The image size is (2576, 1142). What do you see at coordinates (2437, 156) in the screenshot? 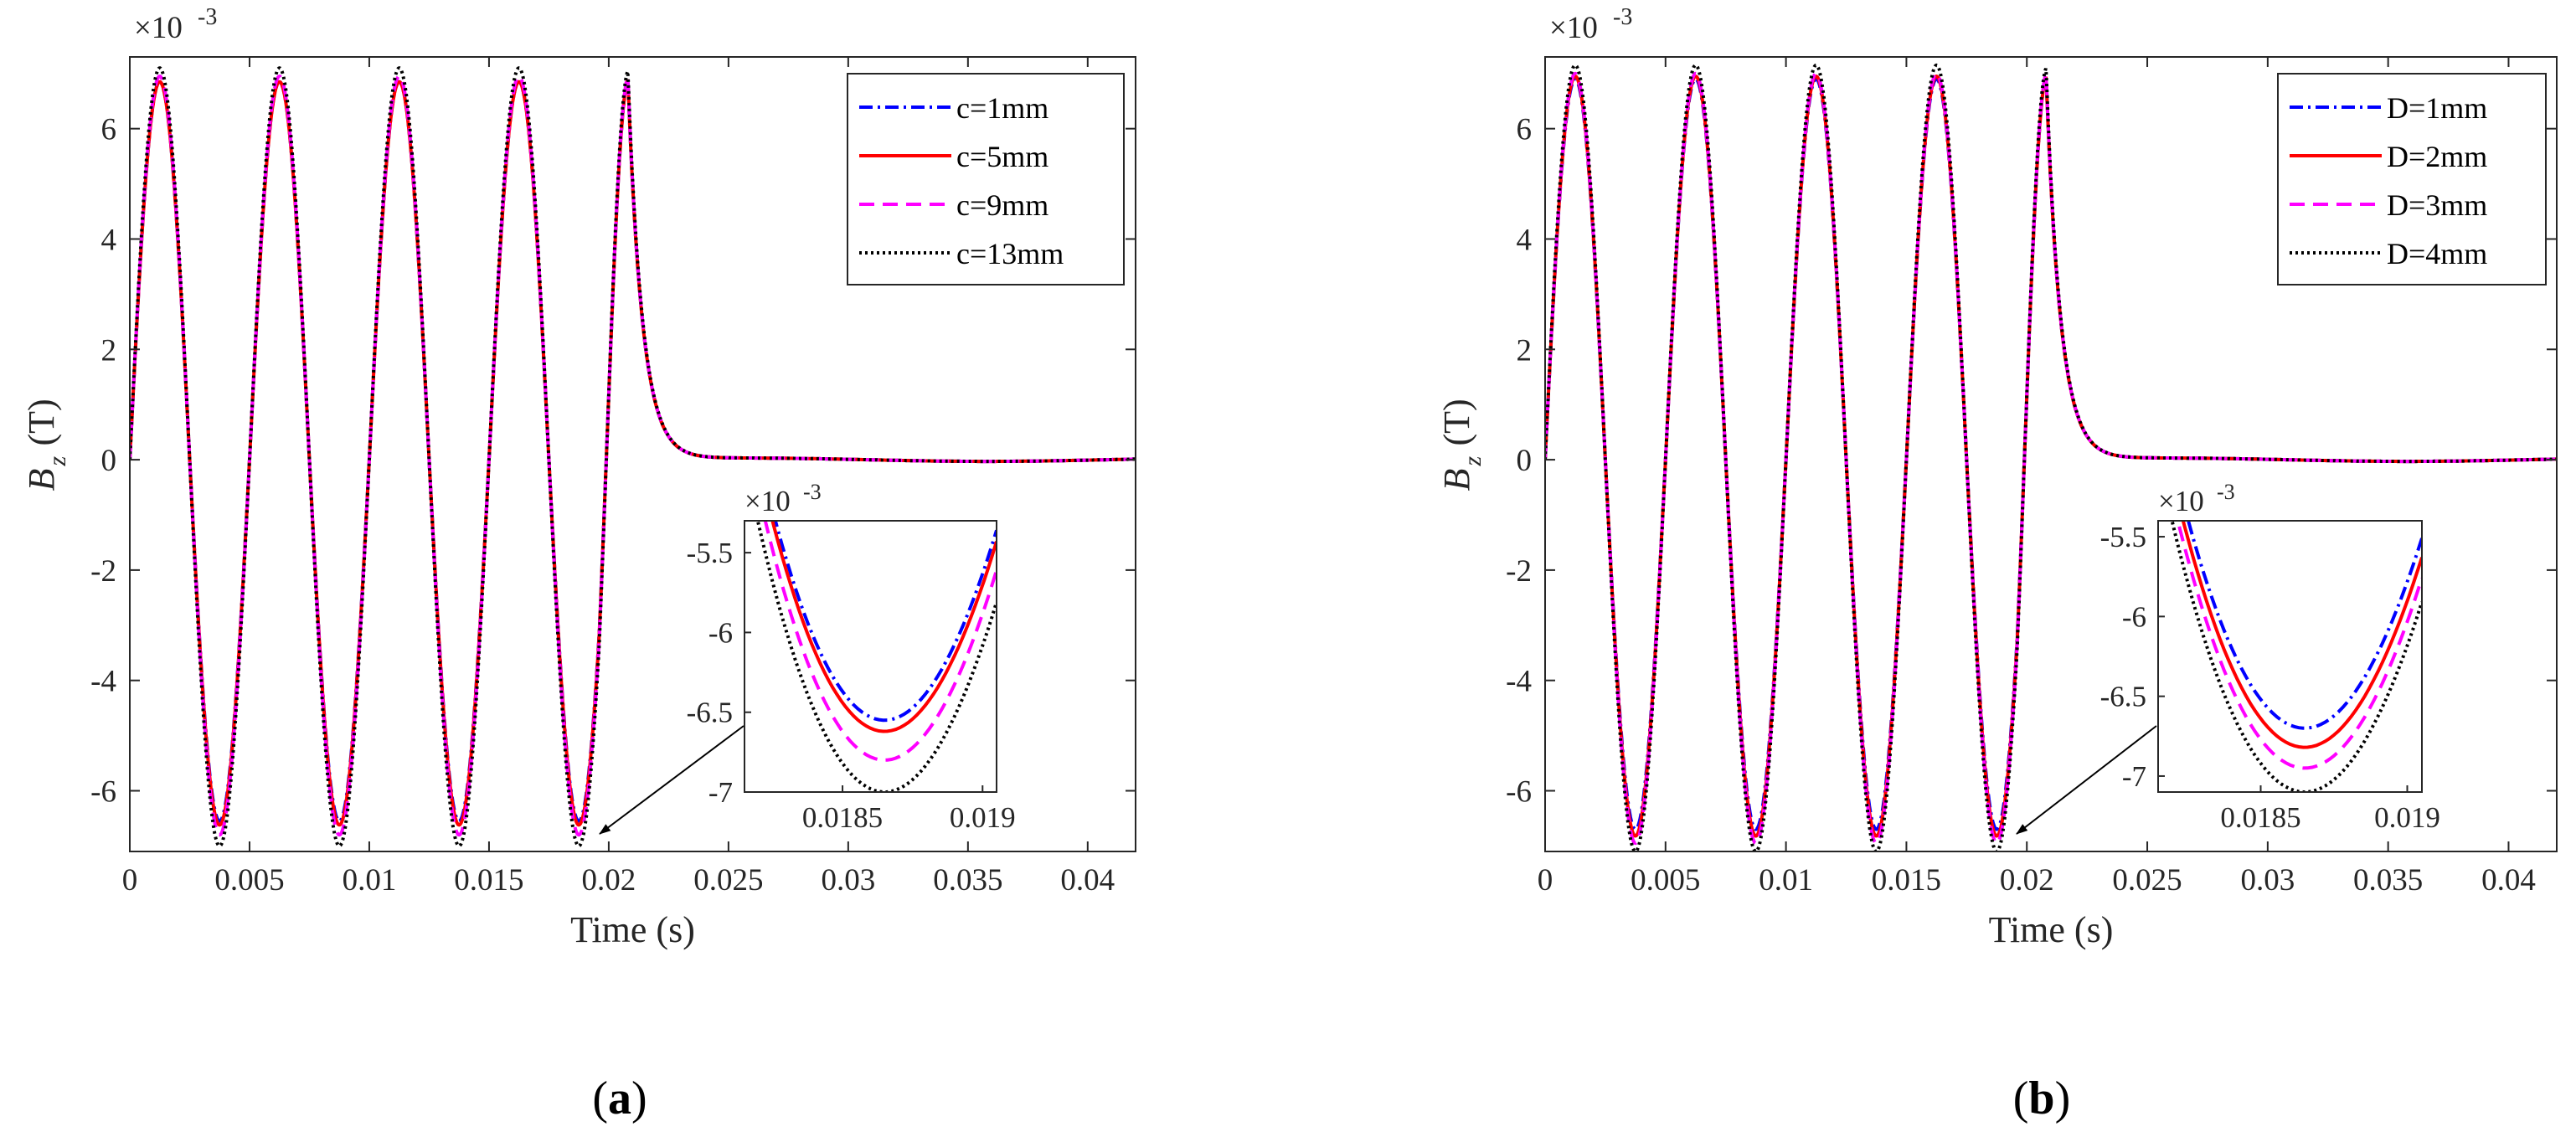
I see `legend-label: D=2mm` at bounding box center [2437, 156].